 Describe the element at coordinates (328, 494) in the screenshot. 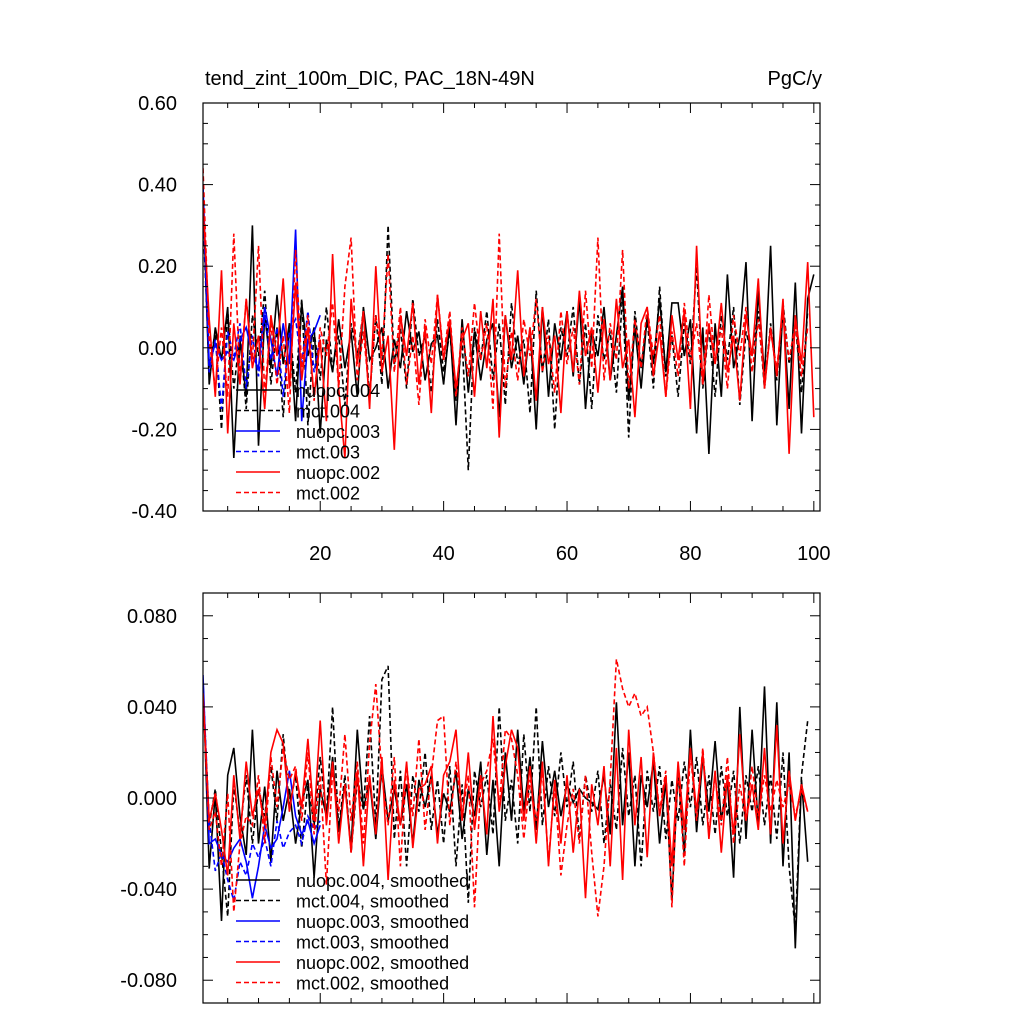

I see `top-legend-label: mct.002` at that location.